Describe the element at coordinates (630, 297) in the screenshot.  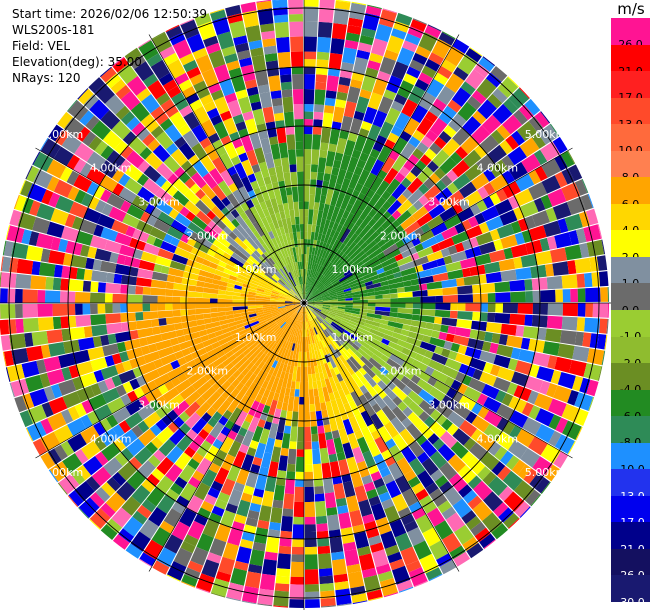
I see `colorbar-segment` at that location.